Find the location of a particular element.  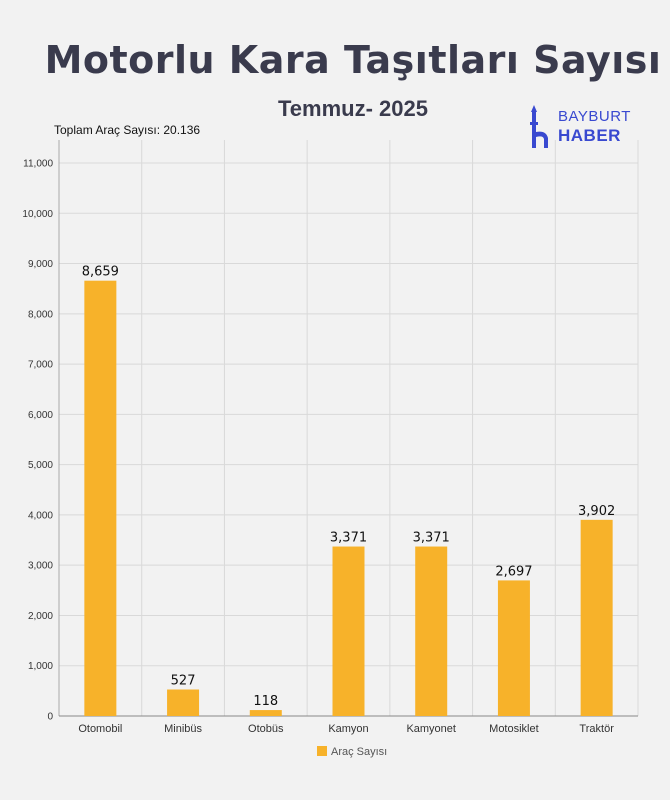

data-label: 8,659 is located at coordinates (100, 272).